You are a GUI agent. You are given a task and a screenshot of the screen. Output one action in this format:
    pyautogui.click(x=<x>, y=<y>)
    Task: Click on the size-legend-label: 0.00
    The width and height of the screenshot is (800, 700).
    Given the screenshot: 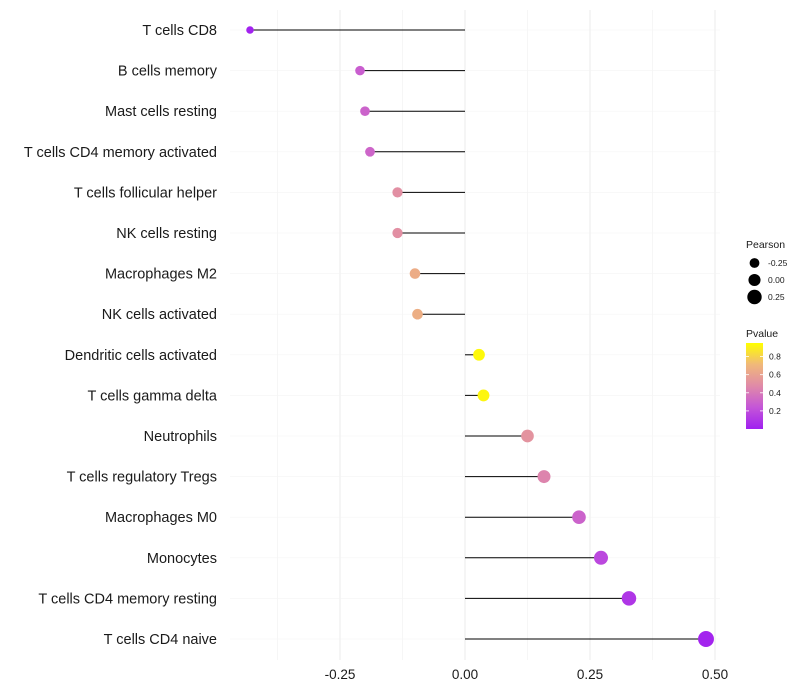 What is the action you would take?
    pyautogui.click(x=776, y=280)
    